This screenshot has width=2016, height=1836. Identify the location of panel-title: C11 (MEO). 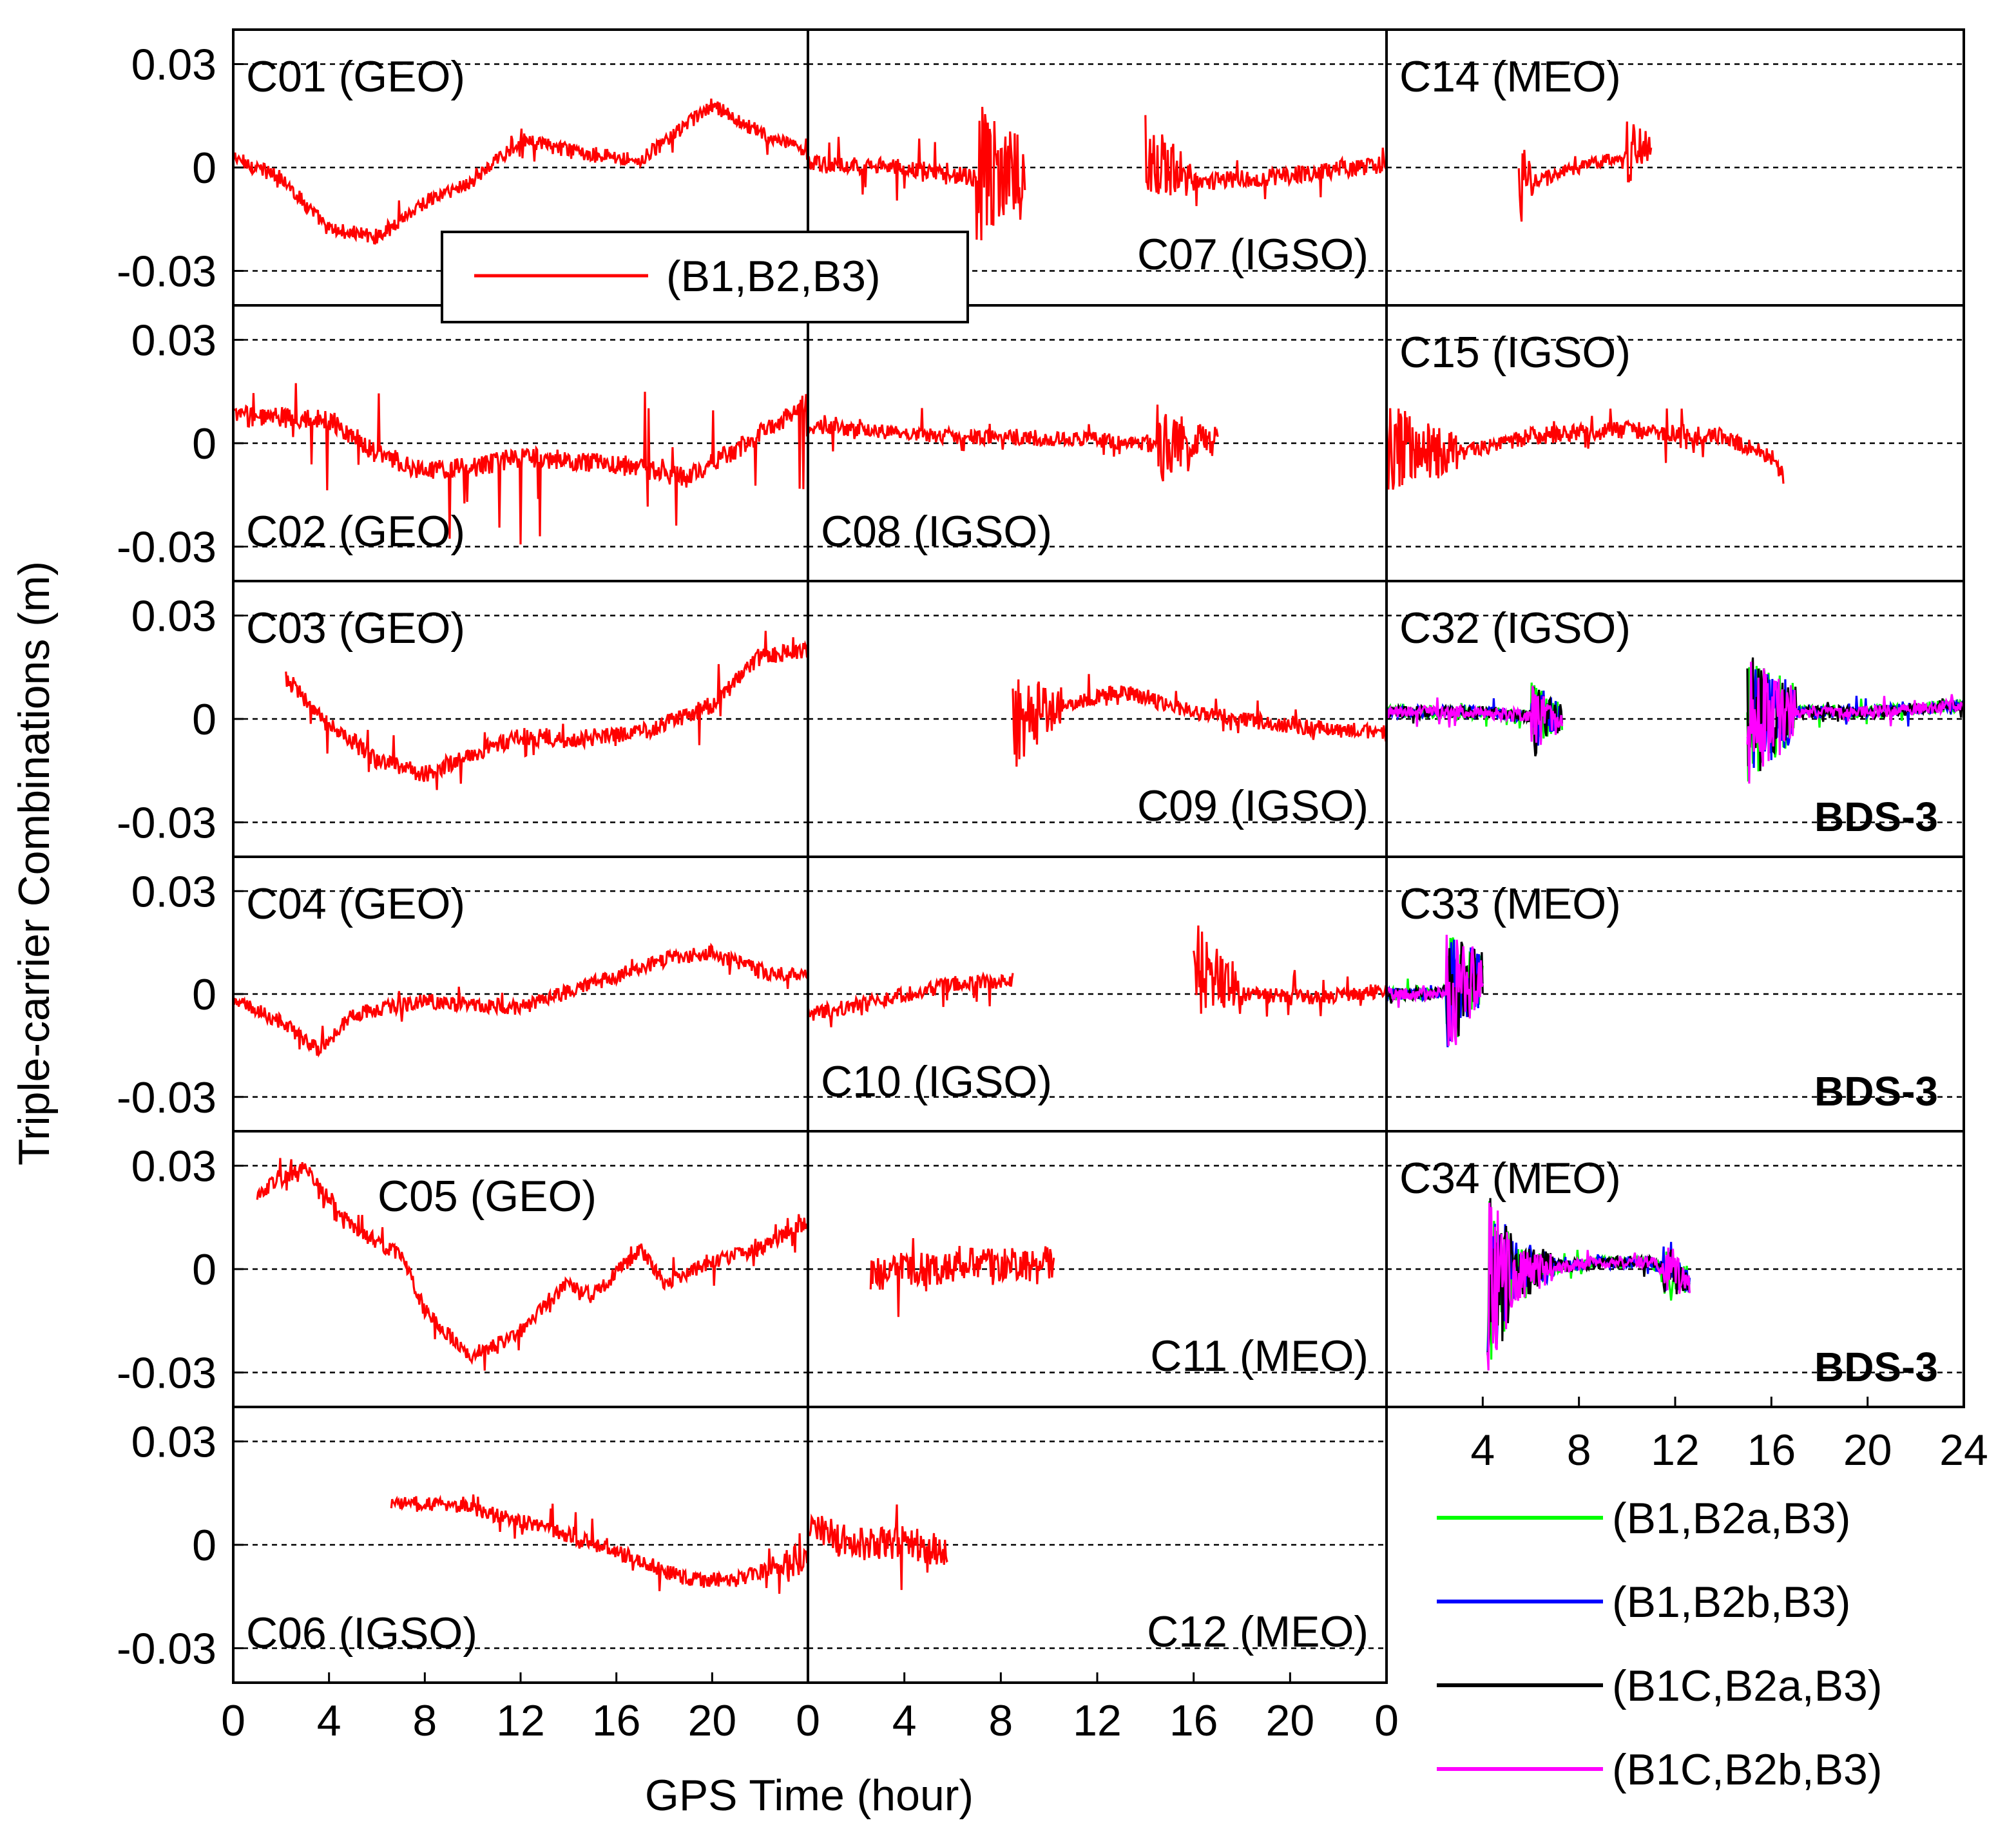
(1259, 1356).